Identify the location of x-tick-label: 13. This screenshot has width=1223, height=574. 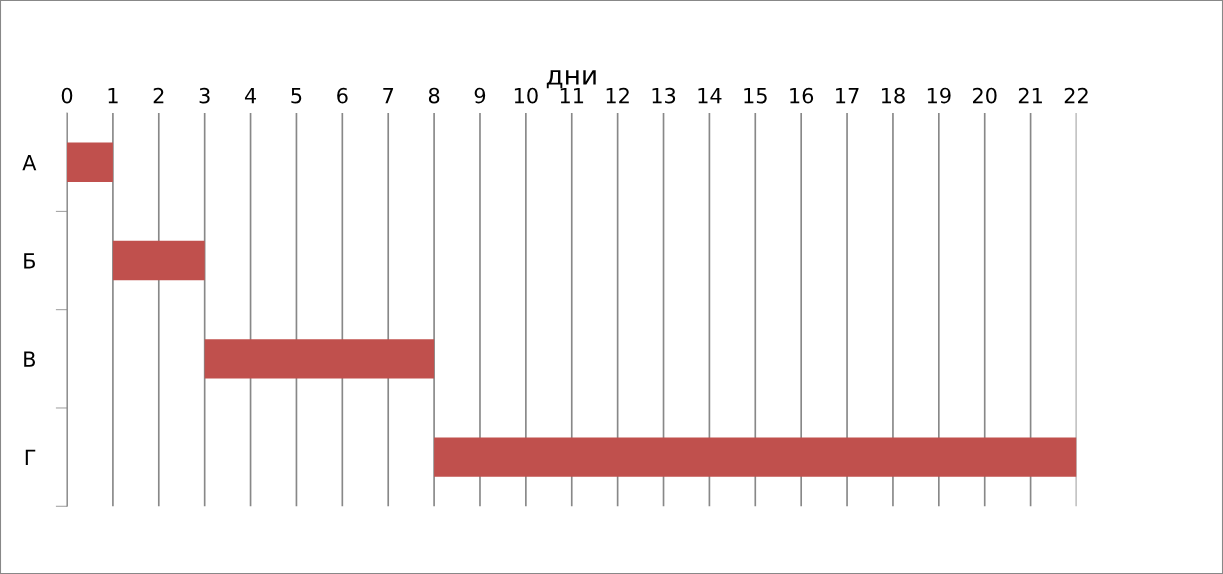
(664, 95).